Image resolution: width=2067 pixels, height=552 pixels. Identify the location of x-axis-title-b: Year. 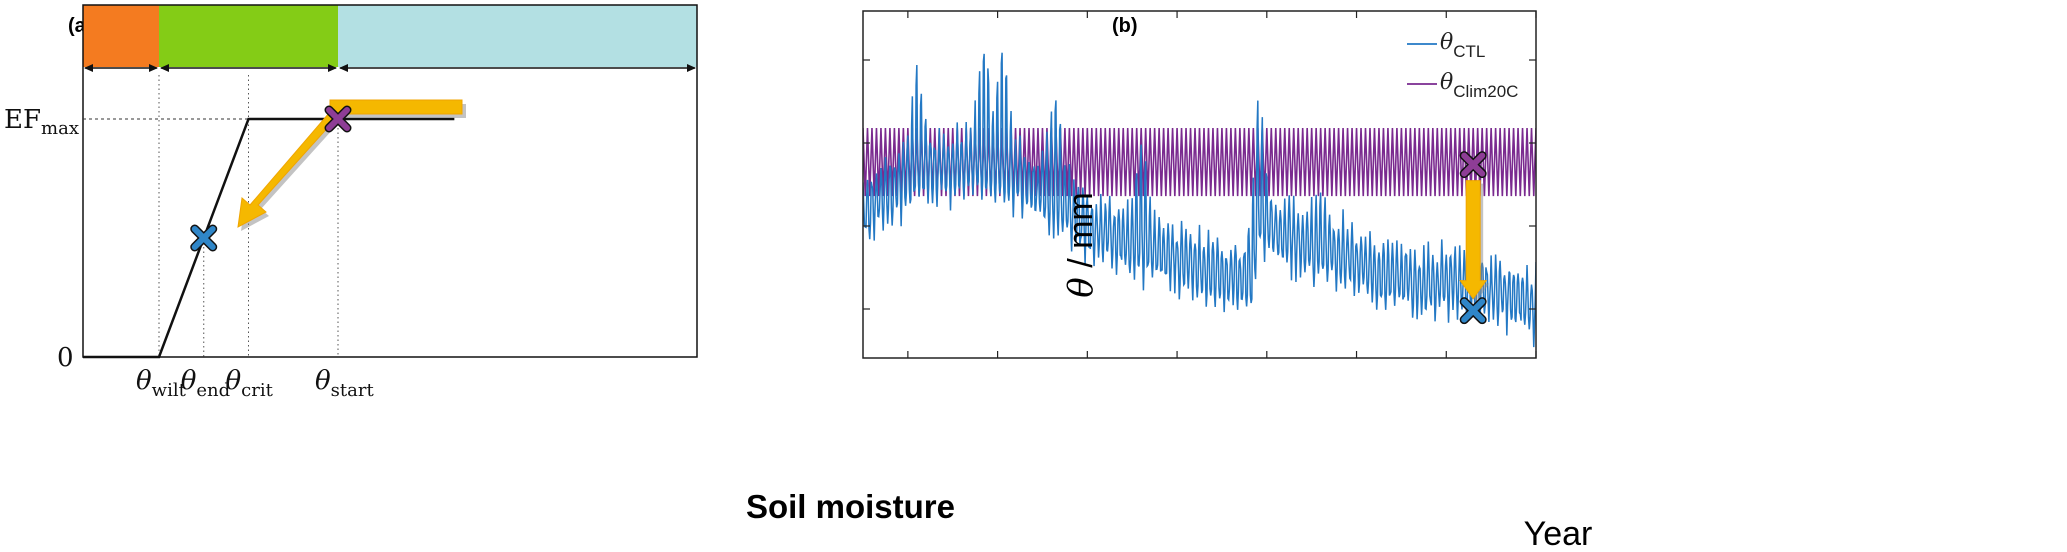
(1558, 533).